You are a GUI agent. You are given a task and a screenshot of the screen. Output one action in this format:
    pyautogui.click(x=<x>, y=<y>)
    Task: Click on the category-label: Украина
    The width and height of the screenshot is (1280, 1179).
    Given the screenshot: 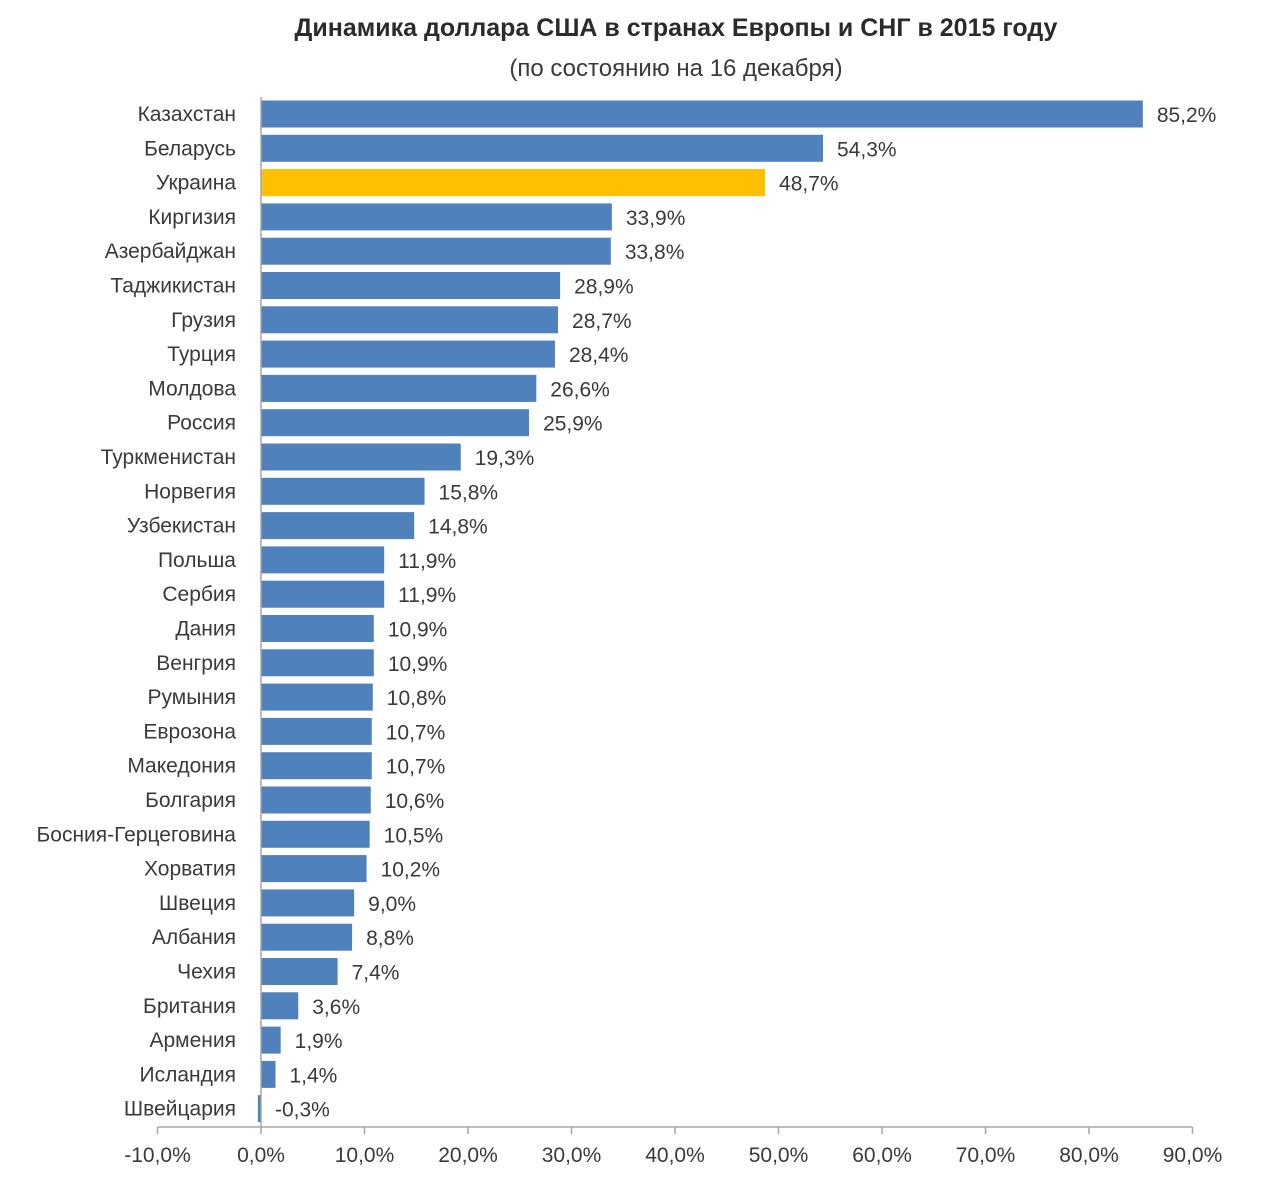 What is the action you would take?
    pyautogui.click(x=196, y=183)
    